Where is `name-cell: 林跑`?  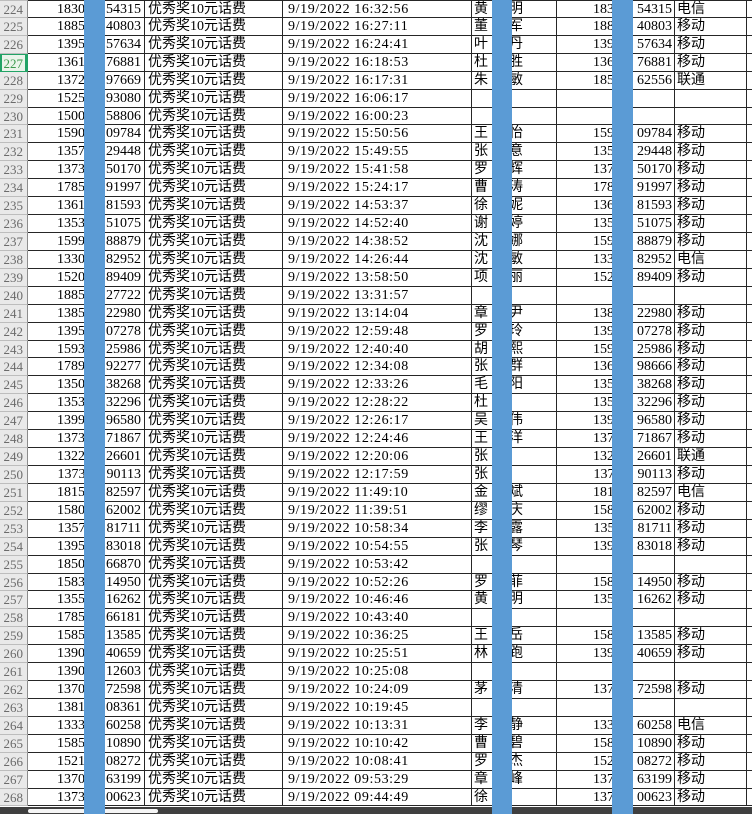
name-cell: 林跑 is located at coordinates (514, 654).